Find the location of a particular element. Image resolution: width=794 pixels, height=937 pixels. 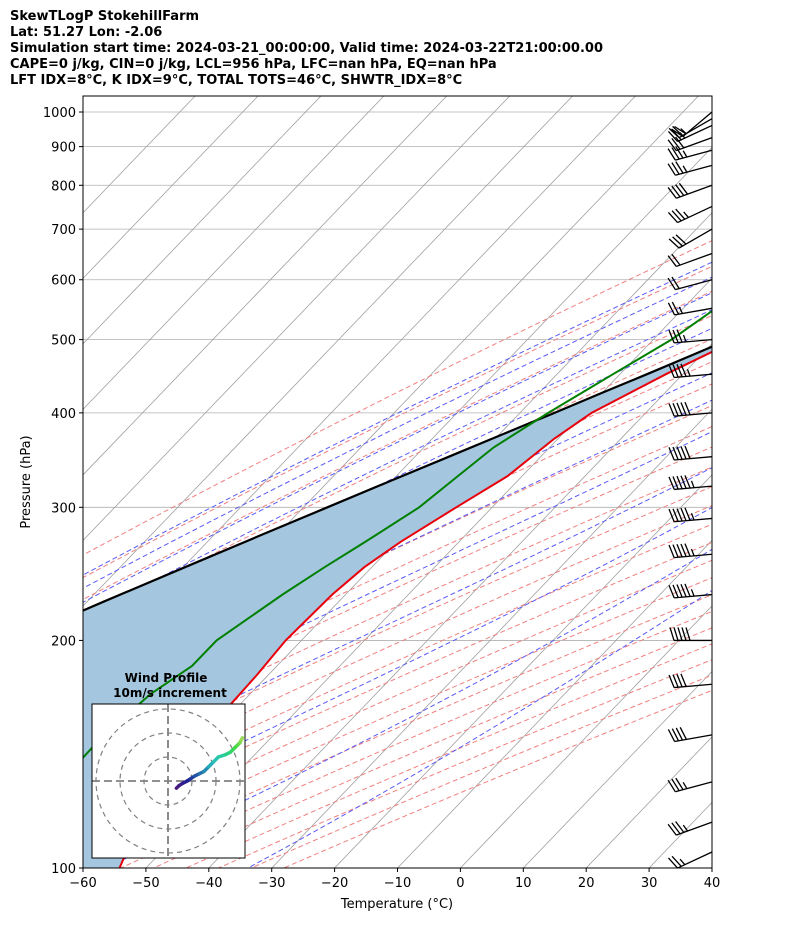

wind-barb-layer is located at coordinates (690, 490).